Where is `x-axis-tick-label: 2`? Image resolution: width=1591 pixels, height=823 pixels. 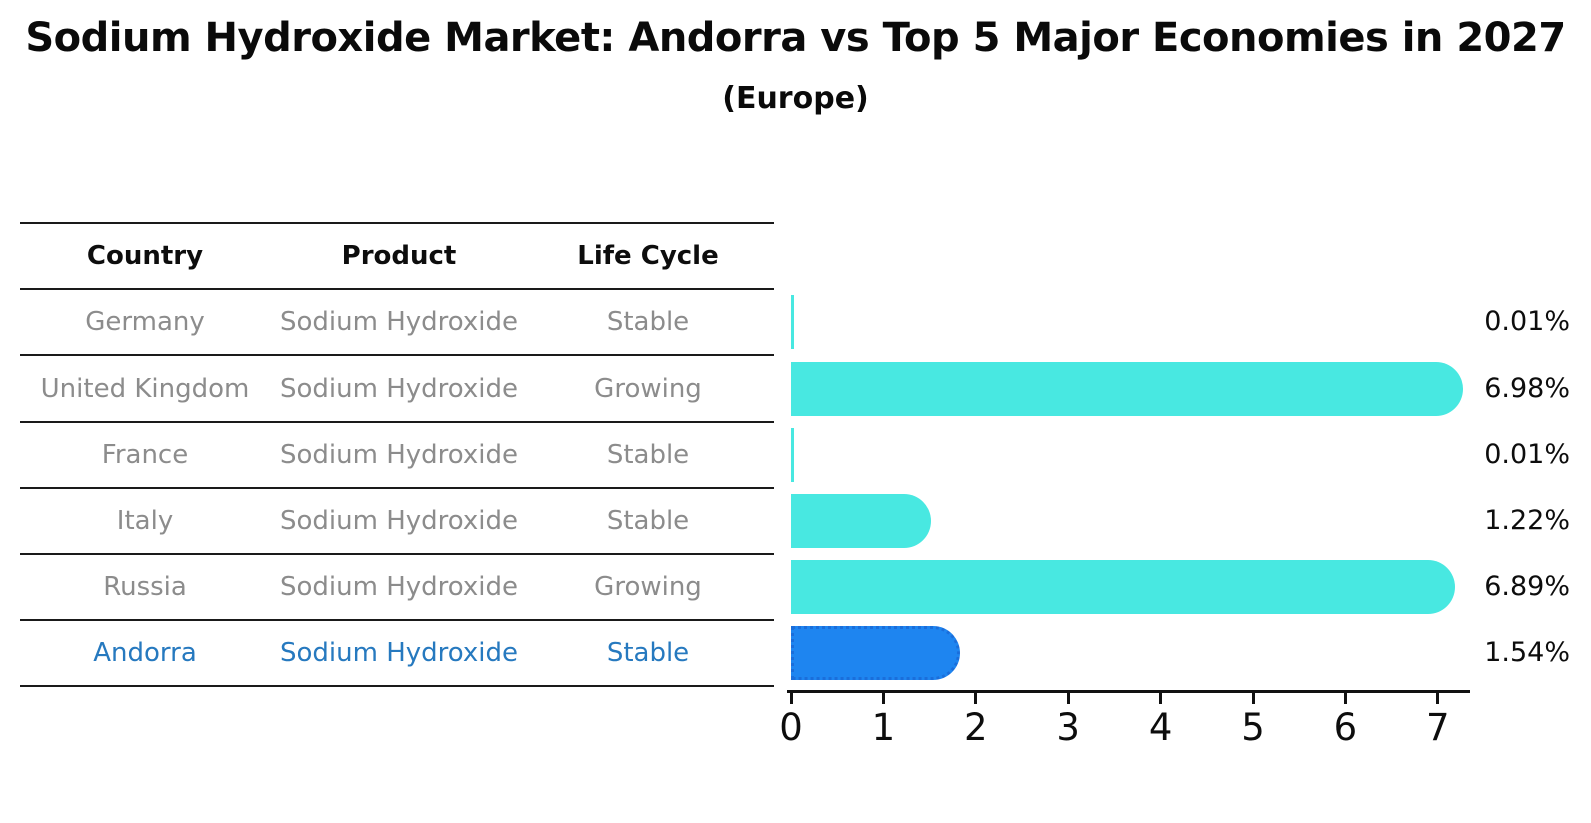 x-axis-tick-label: 2 is located at coordinates (976, 727).